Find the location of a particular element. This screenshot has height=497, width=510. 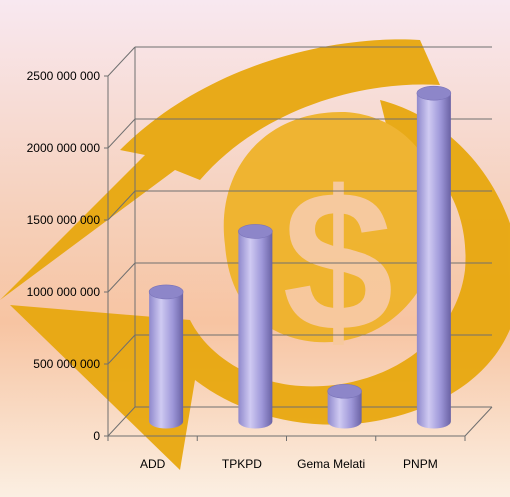

x-tick-label: PNPM is located at coordinates (420, 464).